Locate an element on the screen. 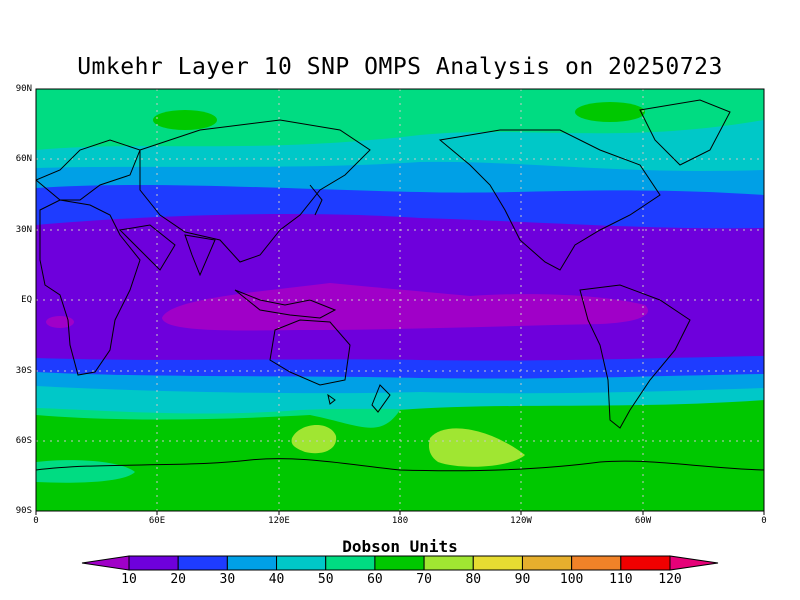  lon-label-180: 180 is located at coordinates (400, 521).